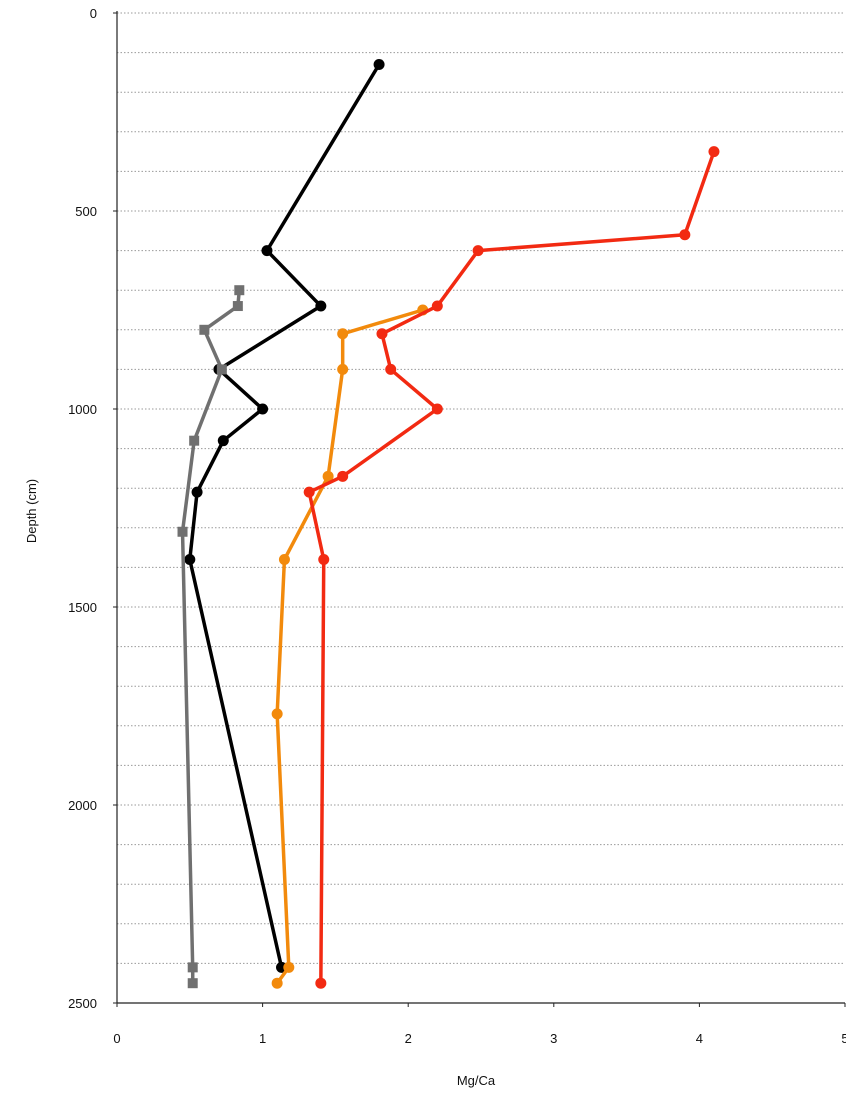 The height and width of the screenshot is (1097, 846). Describe the element at coordinates (82, 805) in the screenshot. I see `y-tick-label: 2000` at that location.